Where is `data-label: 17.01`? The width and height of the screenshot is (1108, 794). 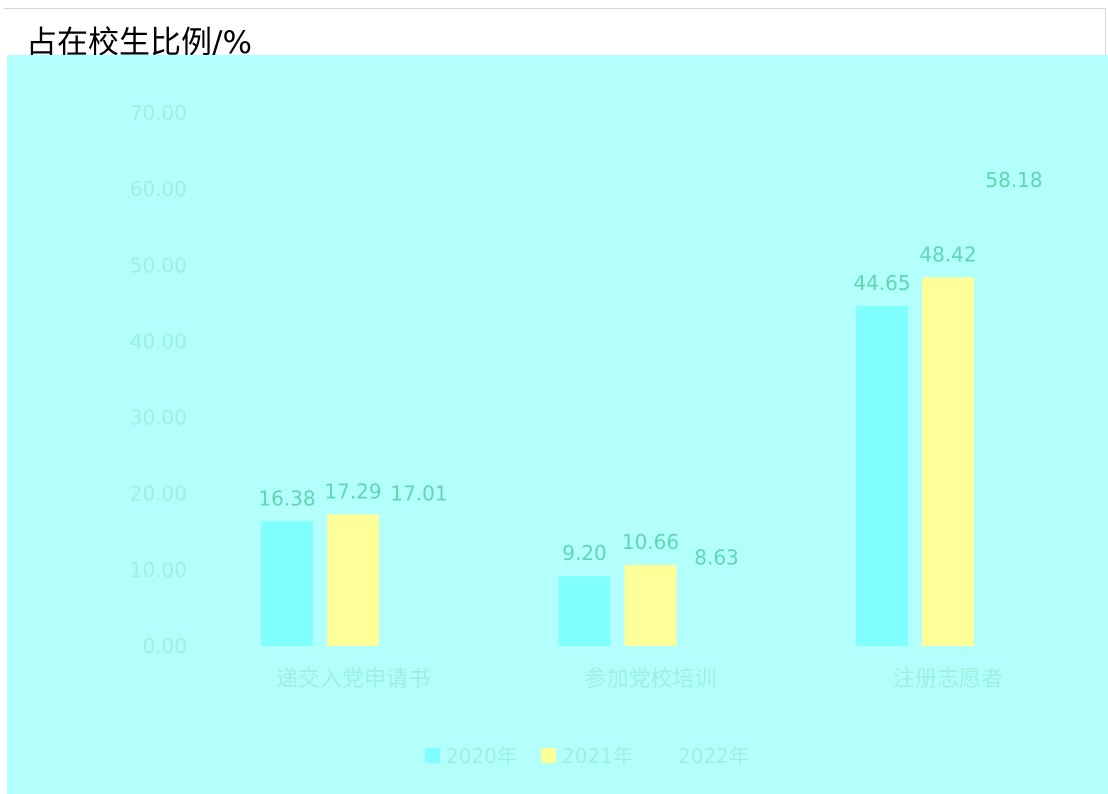
data-label: 17.01 is located at coordinates (418, 493).